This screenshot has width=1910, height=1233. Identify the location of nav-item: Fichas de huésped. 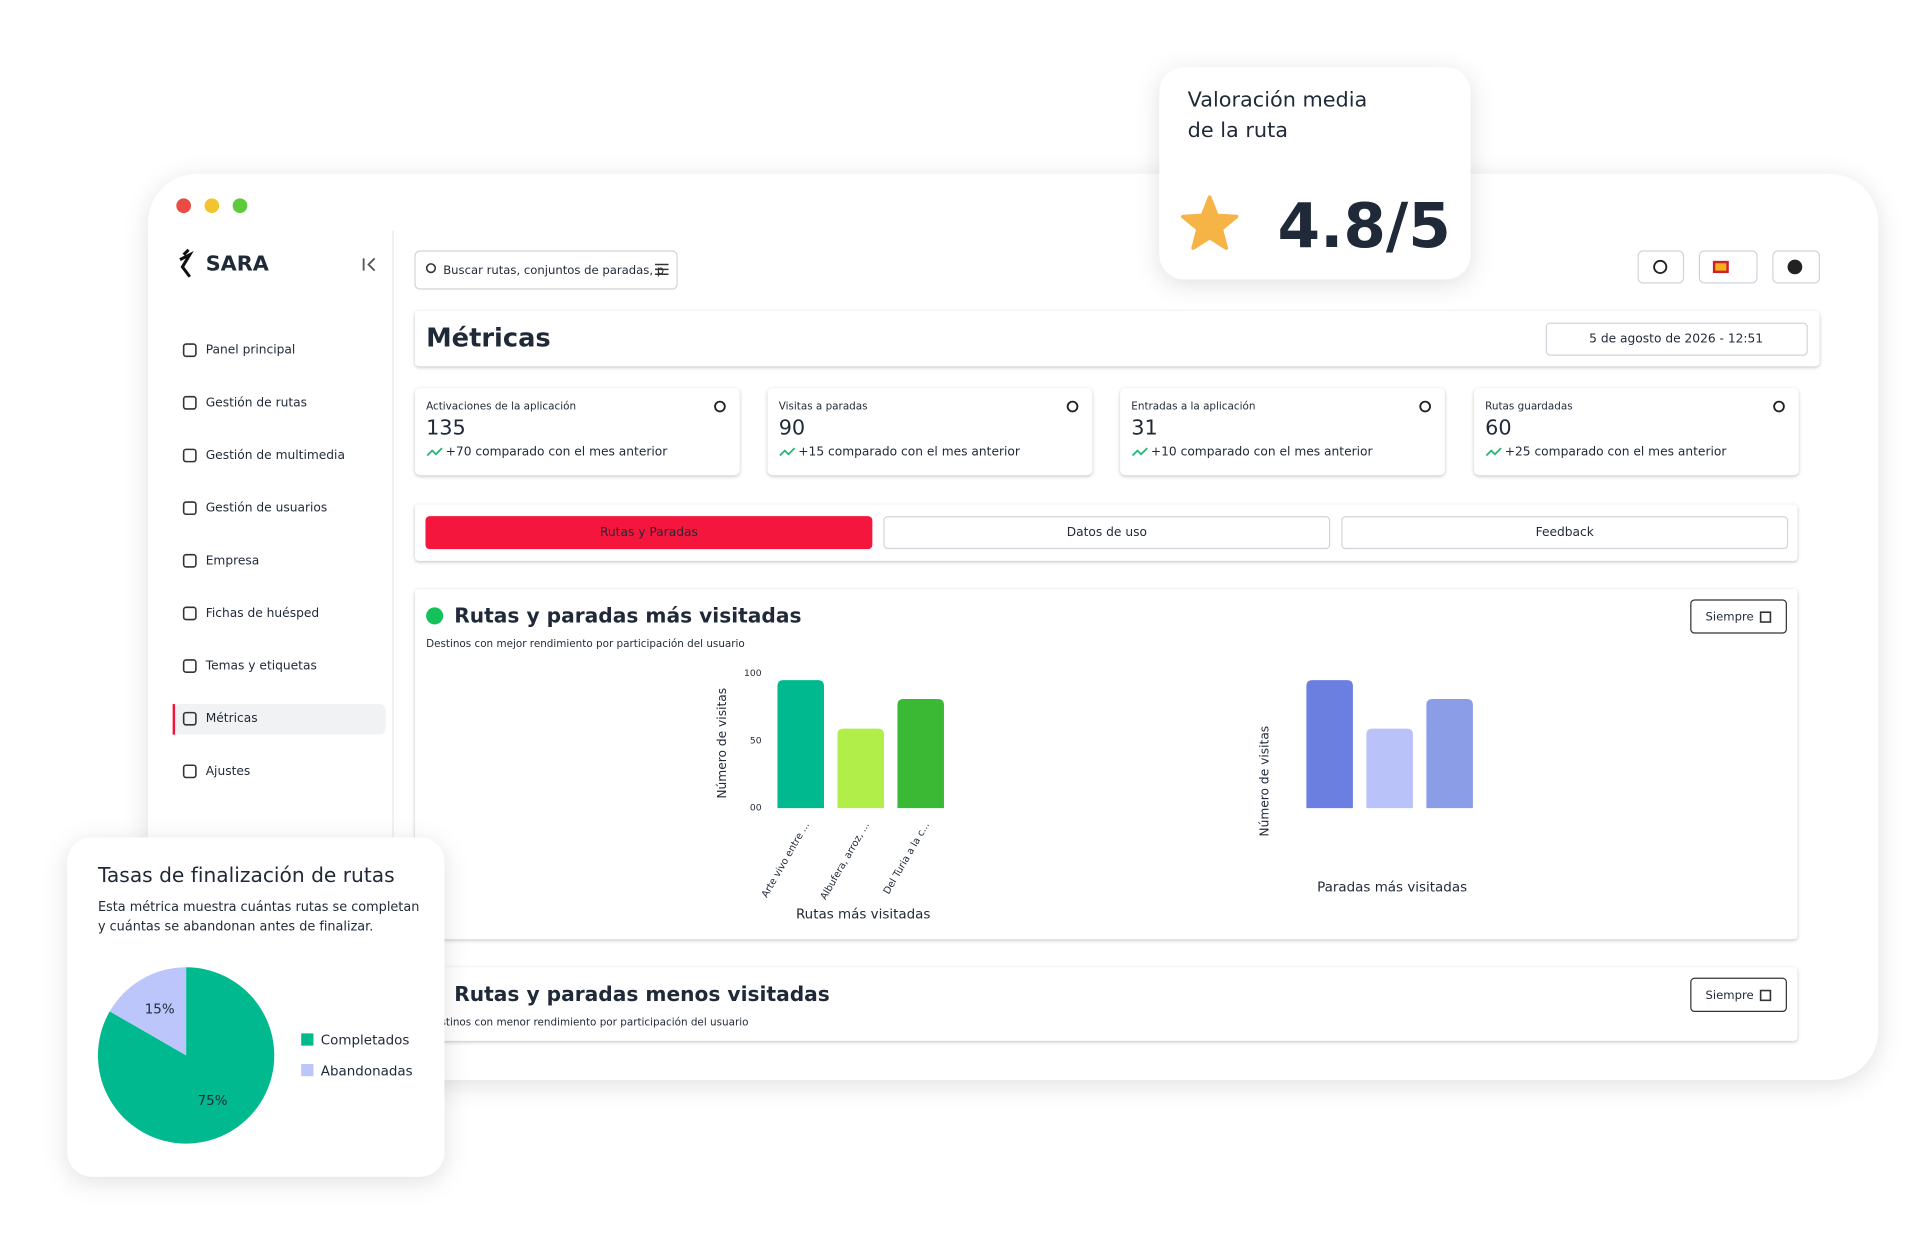
(262, 613).